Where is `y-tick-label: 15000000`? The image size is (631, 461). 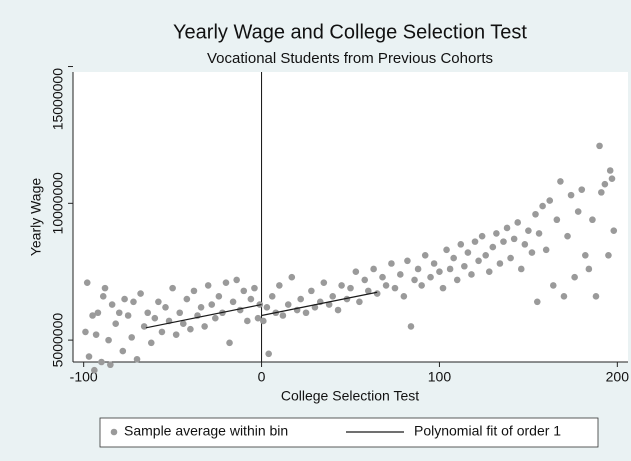 y-tick-label: 15000000 is located at coordinates (58, 99).